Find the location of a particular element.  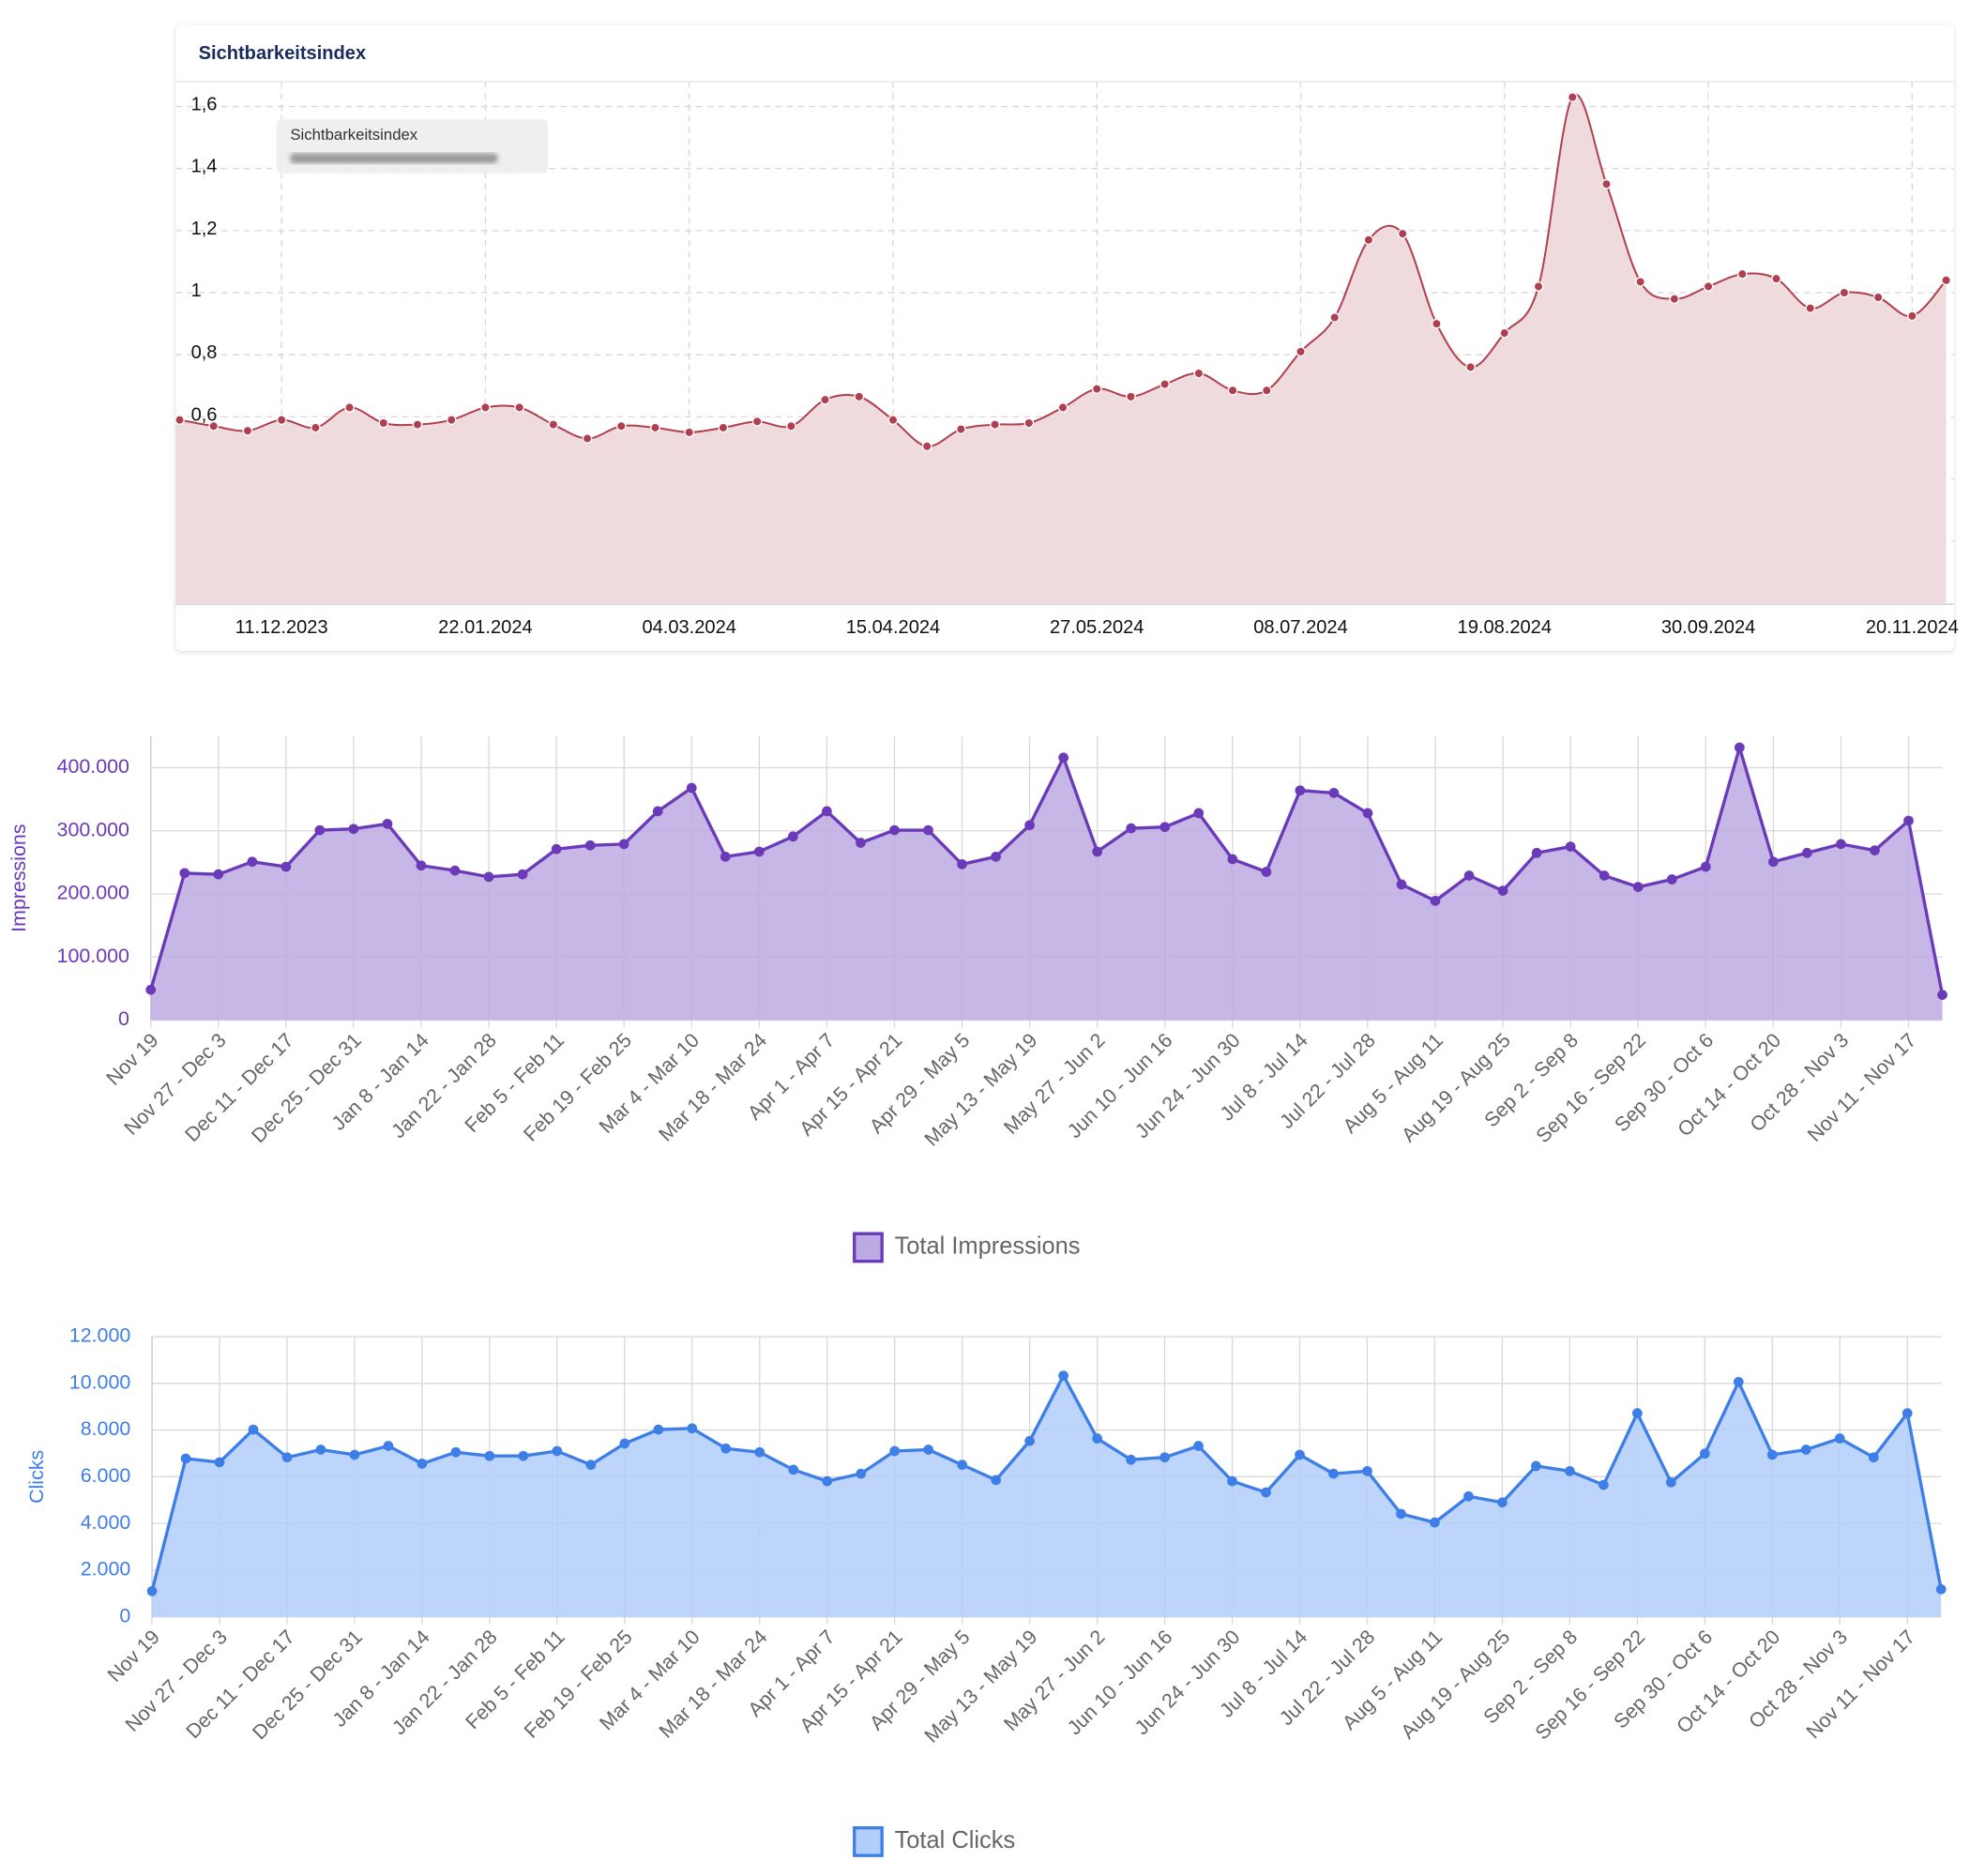

y-tick-label: 200.000 is located at coordinates (93, 893).